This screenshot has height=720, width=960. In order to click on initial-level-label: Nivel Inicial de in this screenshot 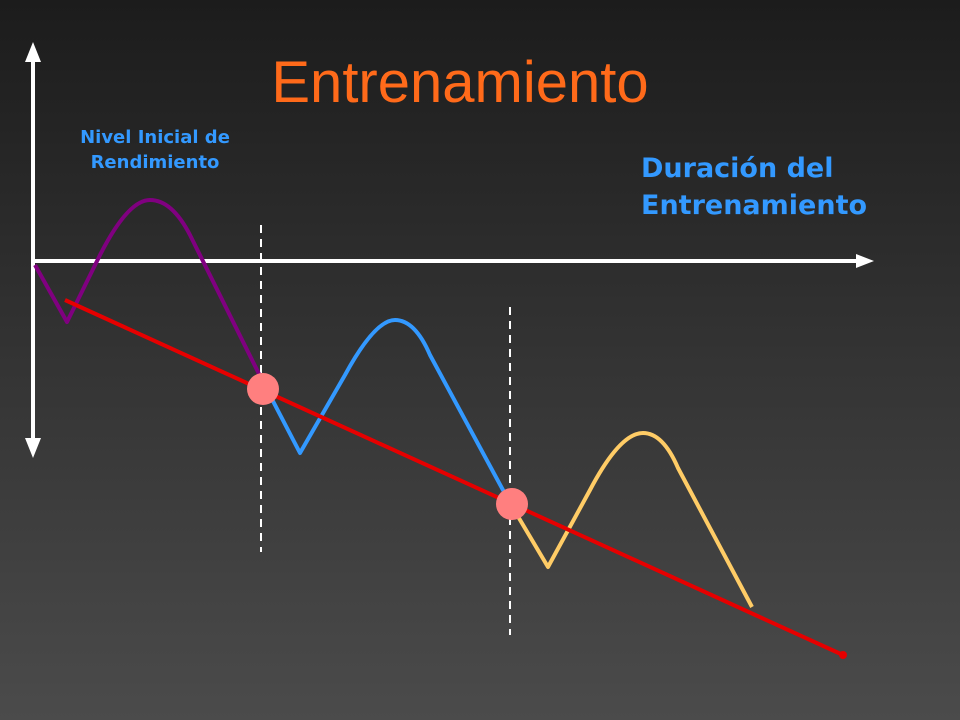, I will do `click(155, 137)`.